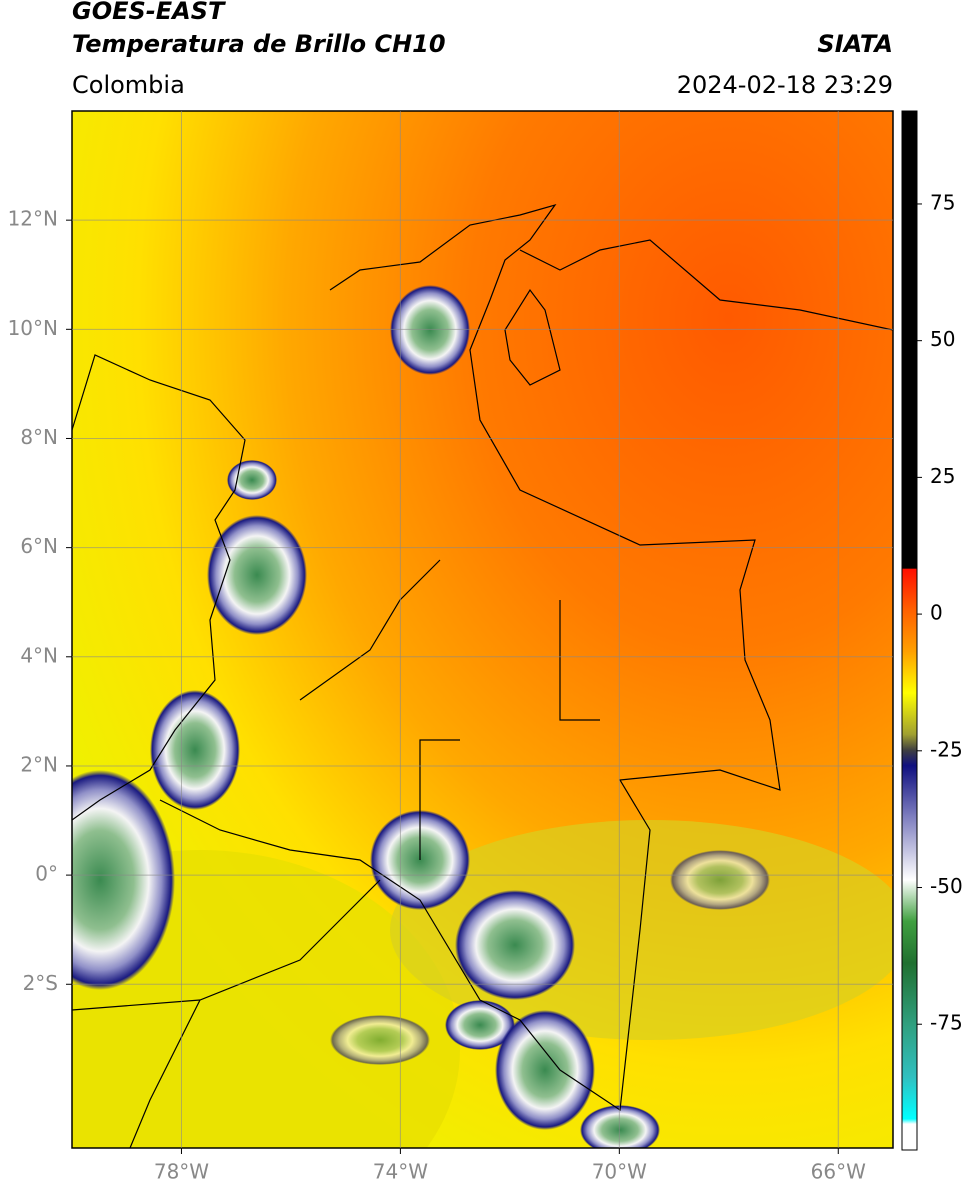 This screenshot has height=1194, width=966. Describe the element at coordinates (785, 85) in the screenshot. I see `datetime: 2024-02-18 23:29` at that location.